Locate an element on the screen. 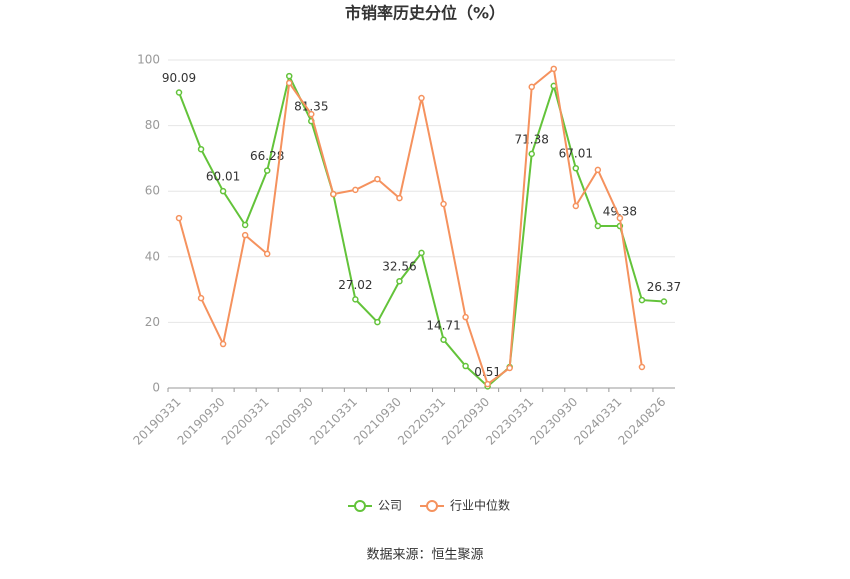 This screenshot has width=850, height=579. legend-label: 公司 is located at coordinates (390, 506).